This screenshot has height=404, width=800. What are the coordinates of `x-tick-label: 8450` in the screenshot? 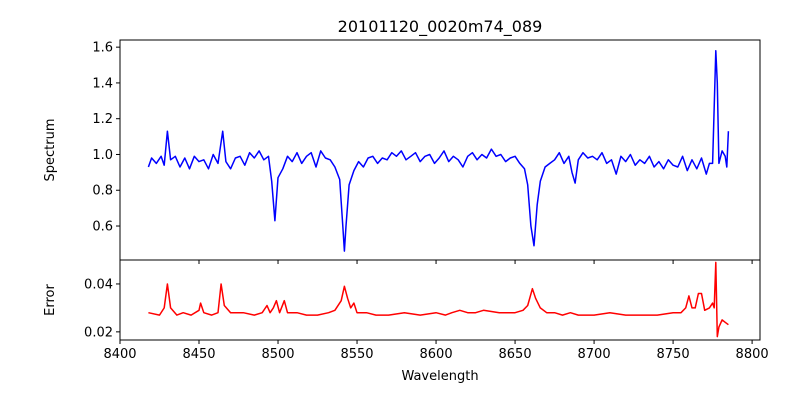 It's located at (198, 354).